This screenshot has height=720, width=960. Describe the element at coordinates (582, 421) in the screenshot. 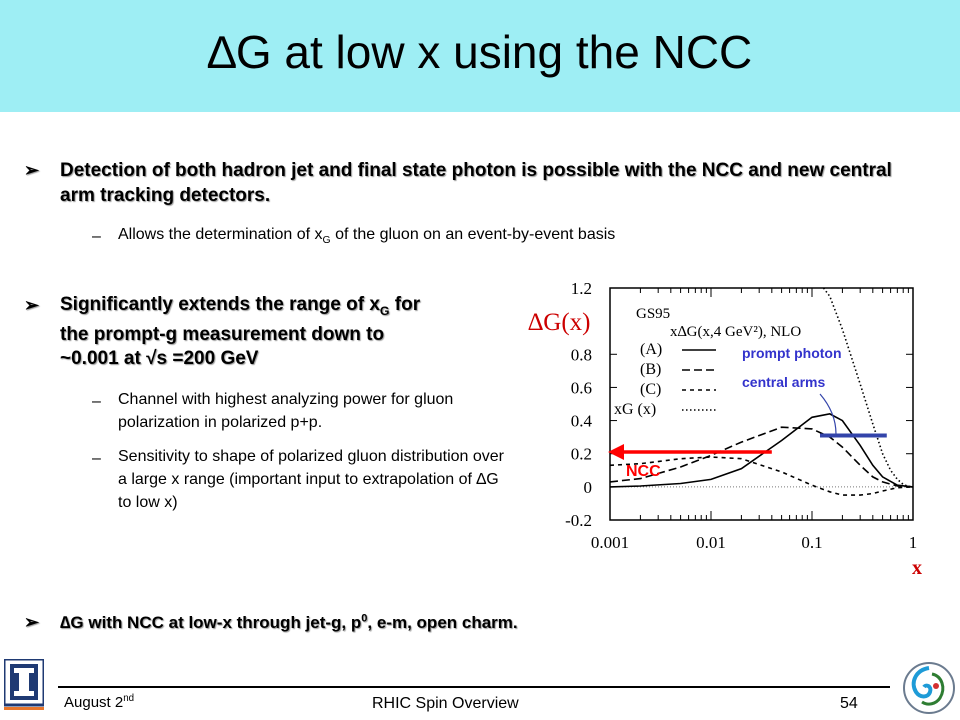

I see `y-tick-label: 0.4` at that location.